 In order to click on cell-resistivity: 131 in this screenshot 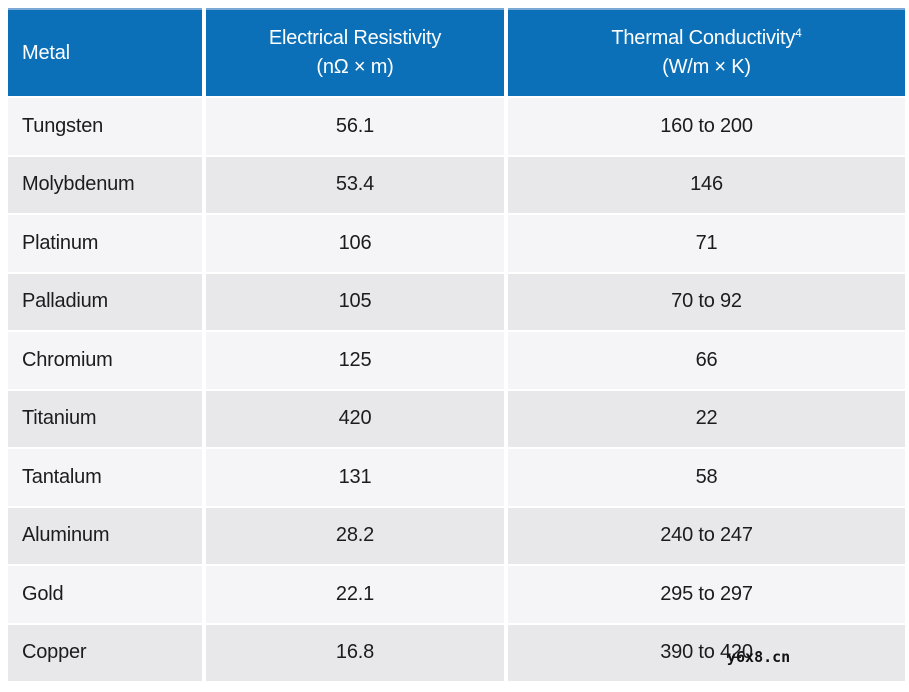, I will do `click(355, 477)`.